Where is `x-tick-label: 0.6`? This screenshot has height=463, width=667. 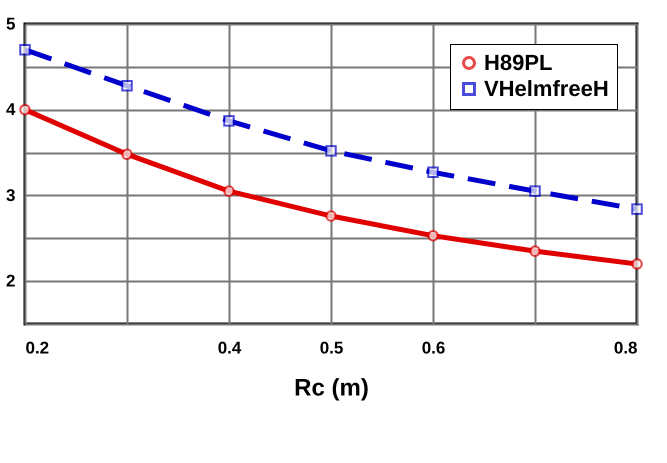 x-tick-label: 0.6 is located at coordinates (434, 348).